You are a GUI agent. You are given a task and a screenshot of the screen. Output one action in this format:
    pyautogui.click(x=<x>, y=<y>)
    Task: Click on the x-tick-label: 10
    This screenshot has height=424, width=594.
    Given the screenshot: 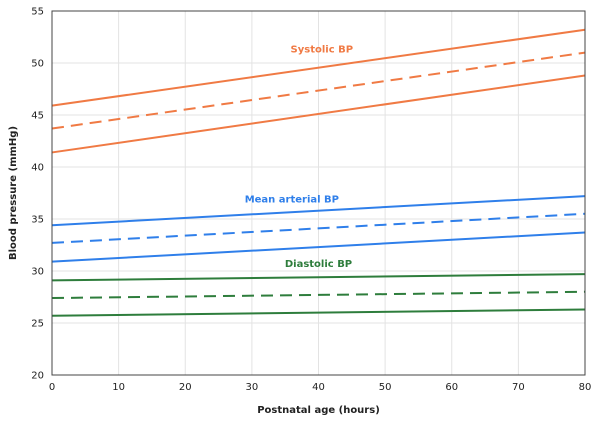 What is the action you would take?
    pyautogui.click(x=118, y=387)
    